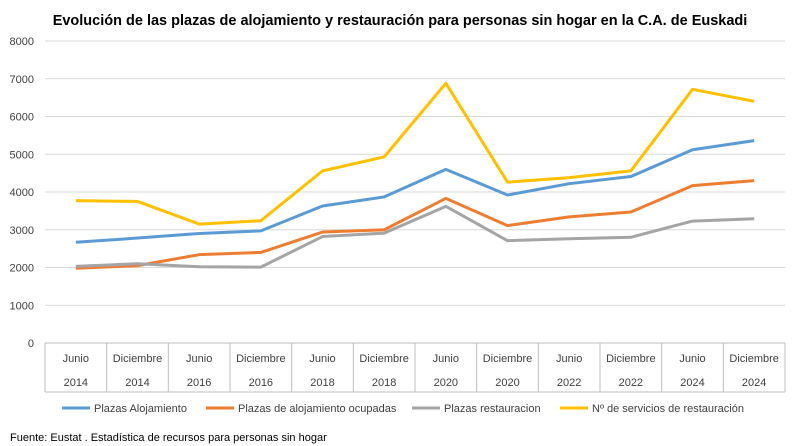 Image resolution: width=800 pixels, height=446 pixels. I want to click on y-tick-label: 1000, so click(22, 306).